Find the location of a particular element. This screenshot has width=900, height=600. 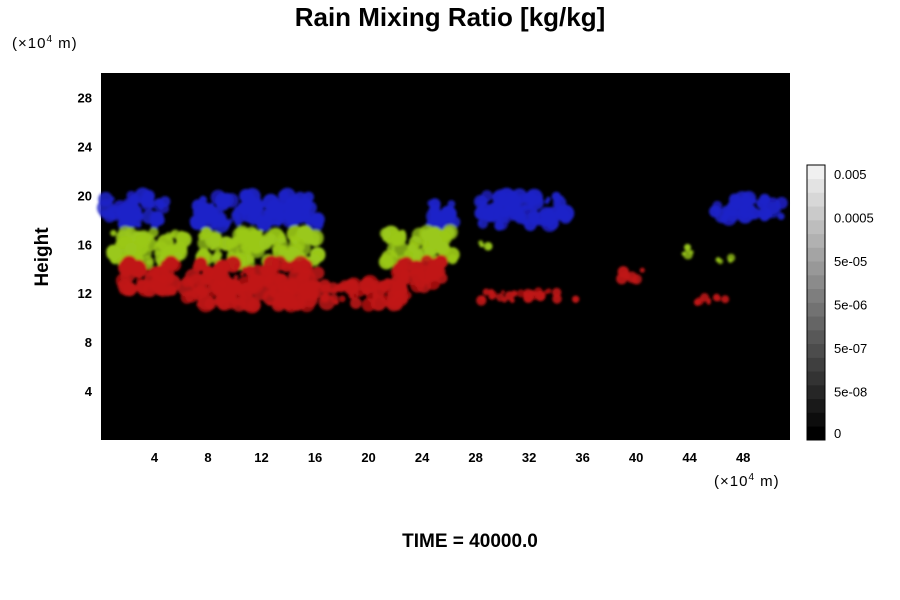

time-label: TIME = 40000.0 is located at coordinates (470, 541).